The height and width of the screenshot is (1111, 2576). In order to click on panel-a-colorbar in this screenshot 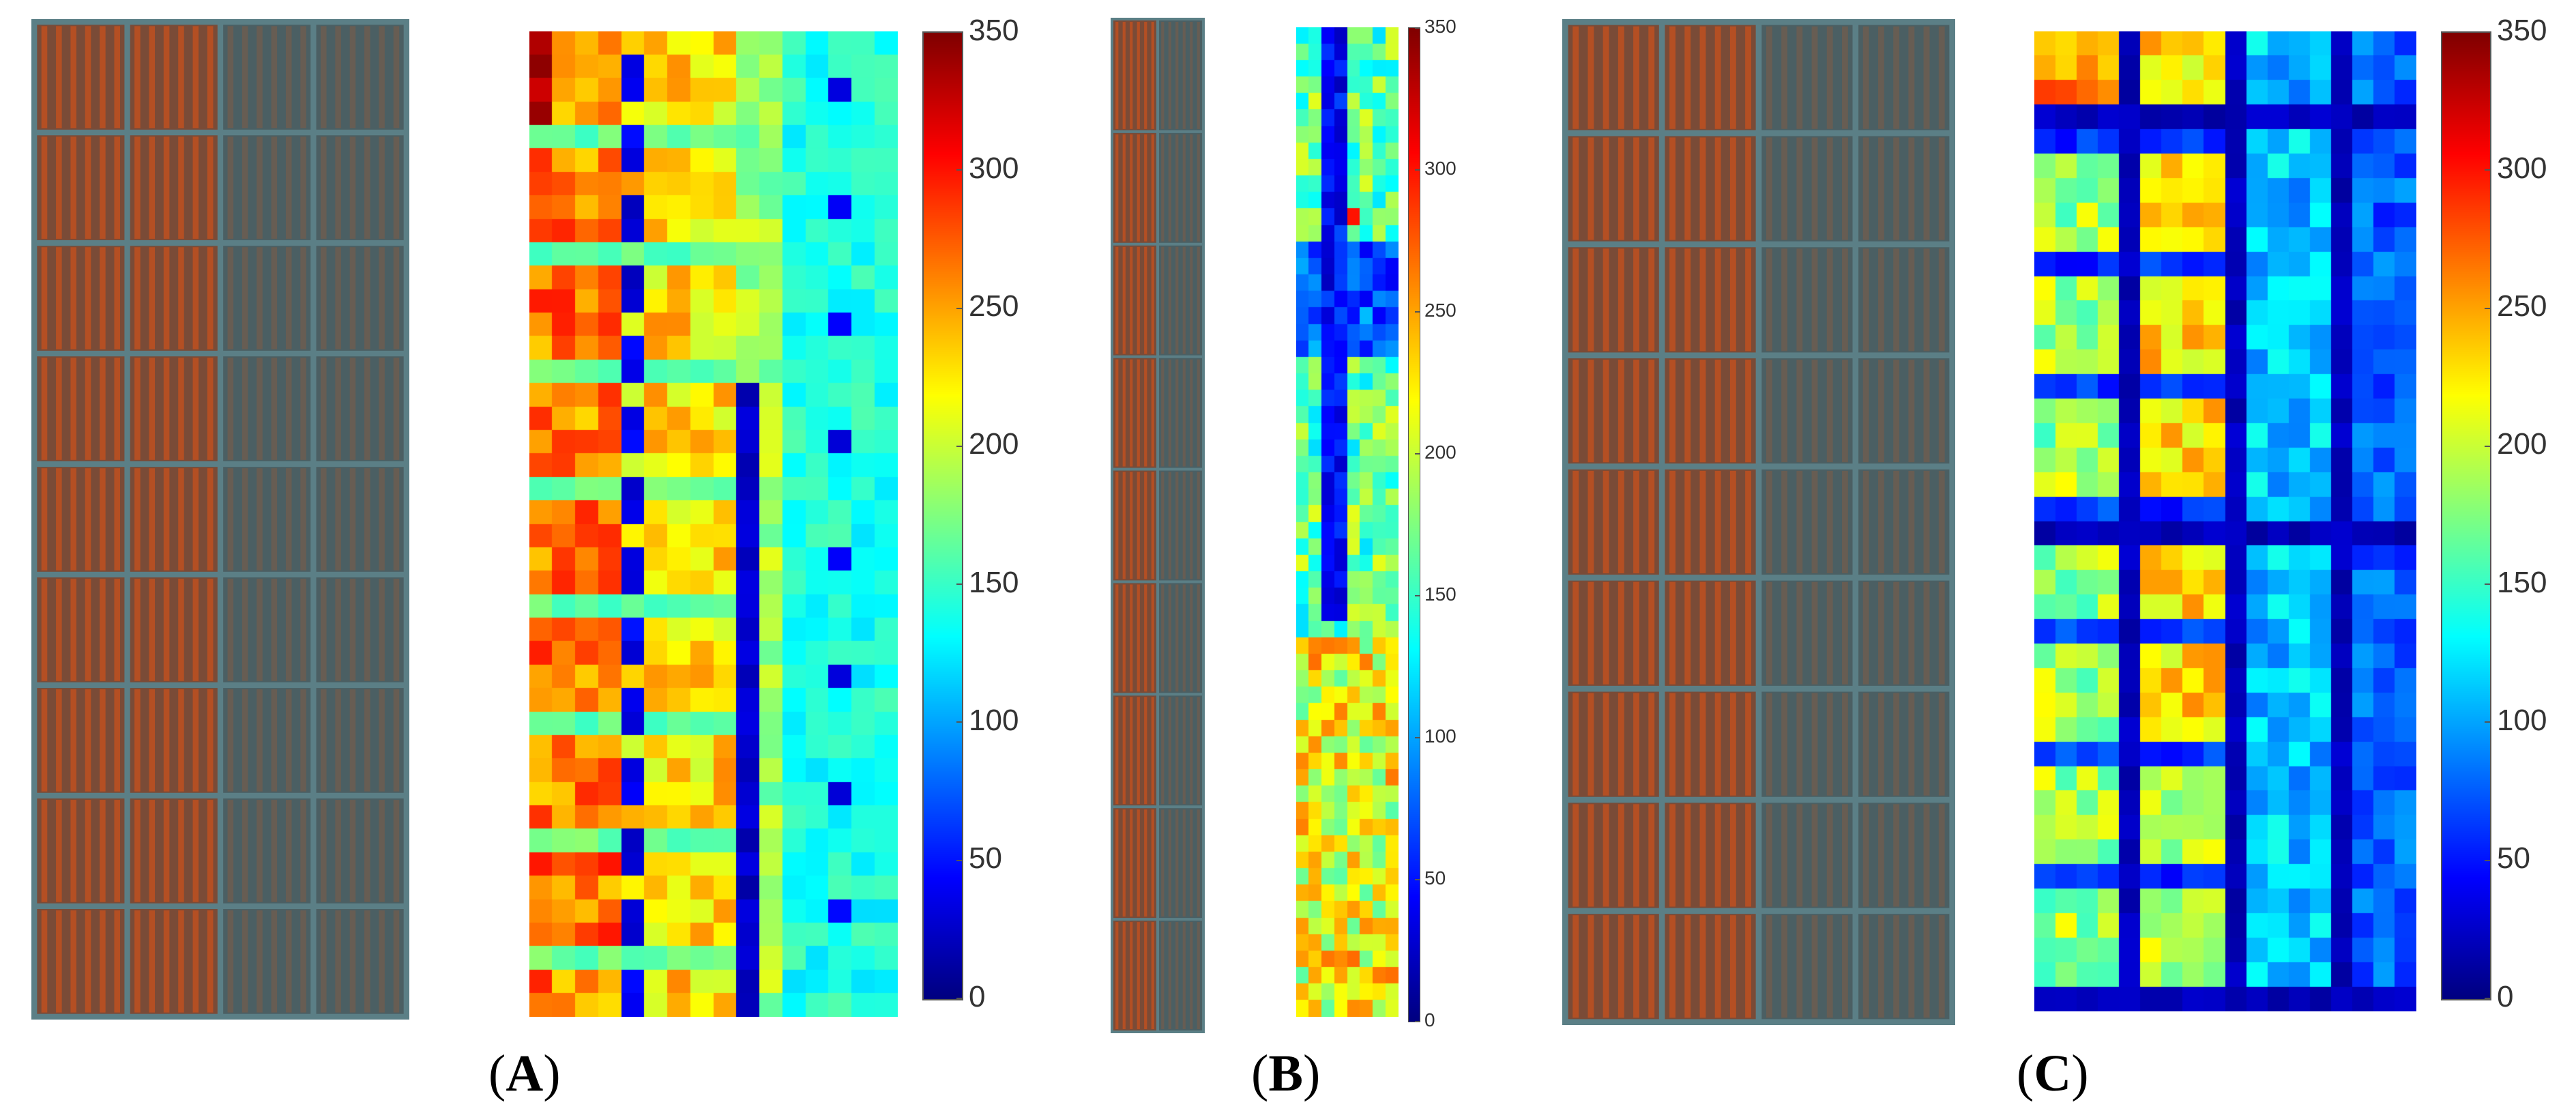, I will do `click(942, 515)`.